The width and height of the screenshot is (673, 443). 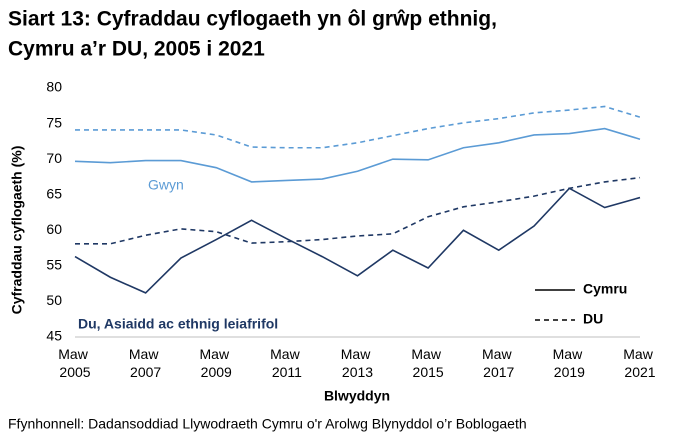 I want to click on x-tick-label: Maw 2013, so click(x=357, y=363).